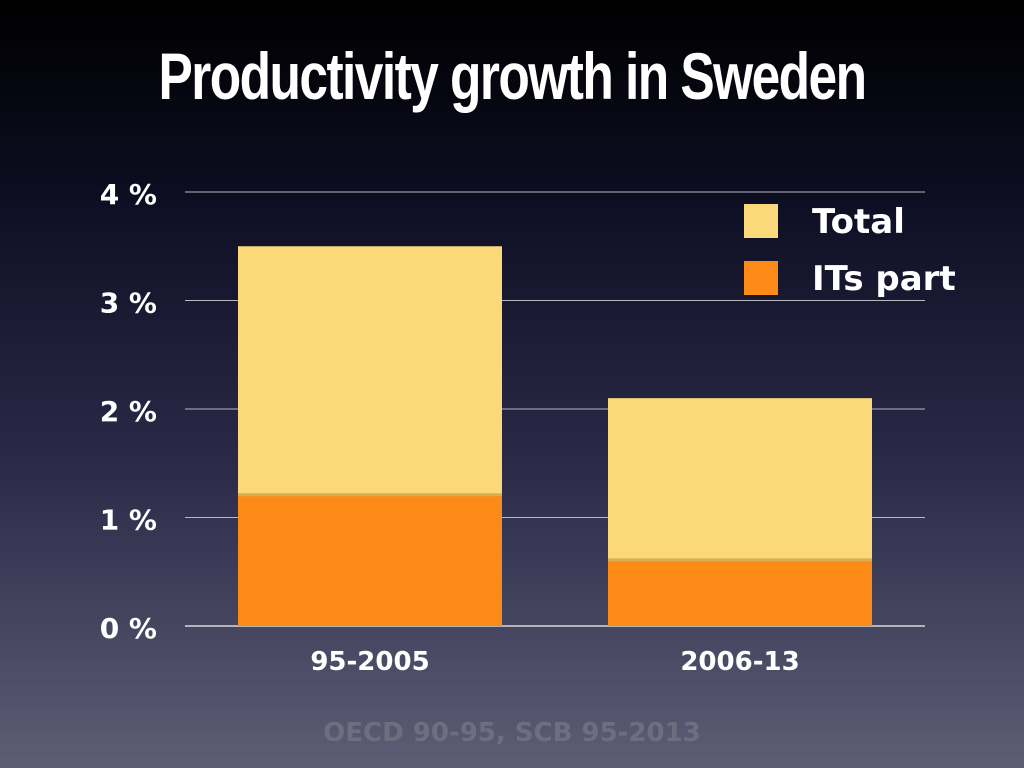 The width and height of the screenshot is (1024, 768). What do you see at coordinates (554, 662) in the screenshot?
I see `x-axis-ticks: 95-2005 2006-13` at bounding box center [554, 662].